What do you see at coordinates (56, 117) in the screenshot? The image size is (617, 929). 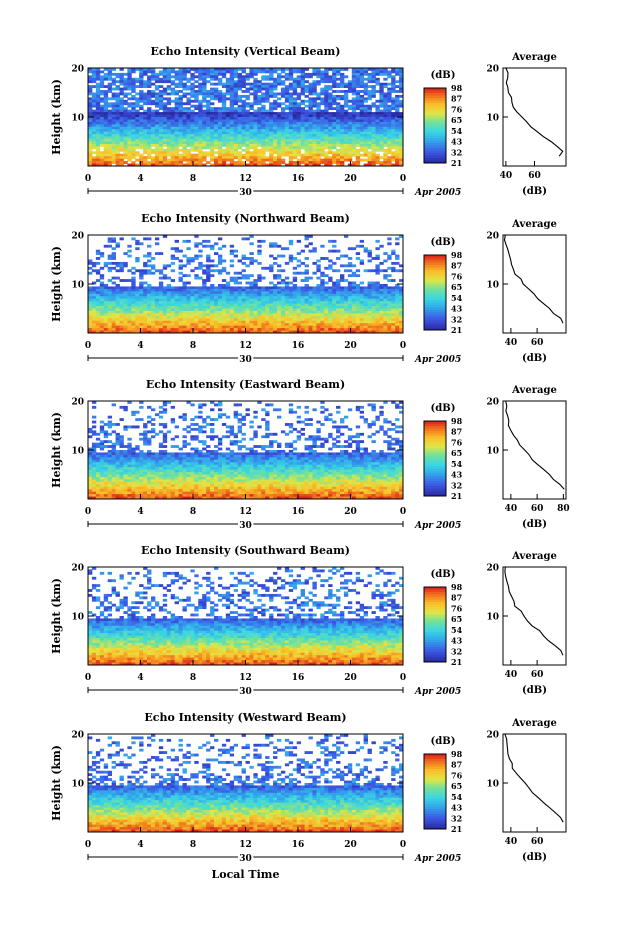 I see `y-axis-label: Height (km)` at bounding box center [56, 117].